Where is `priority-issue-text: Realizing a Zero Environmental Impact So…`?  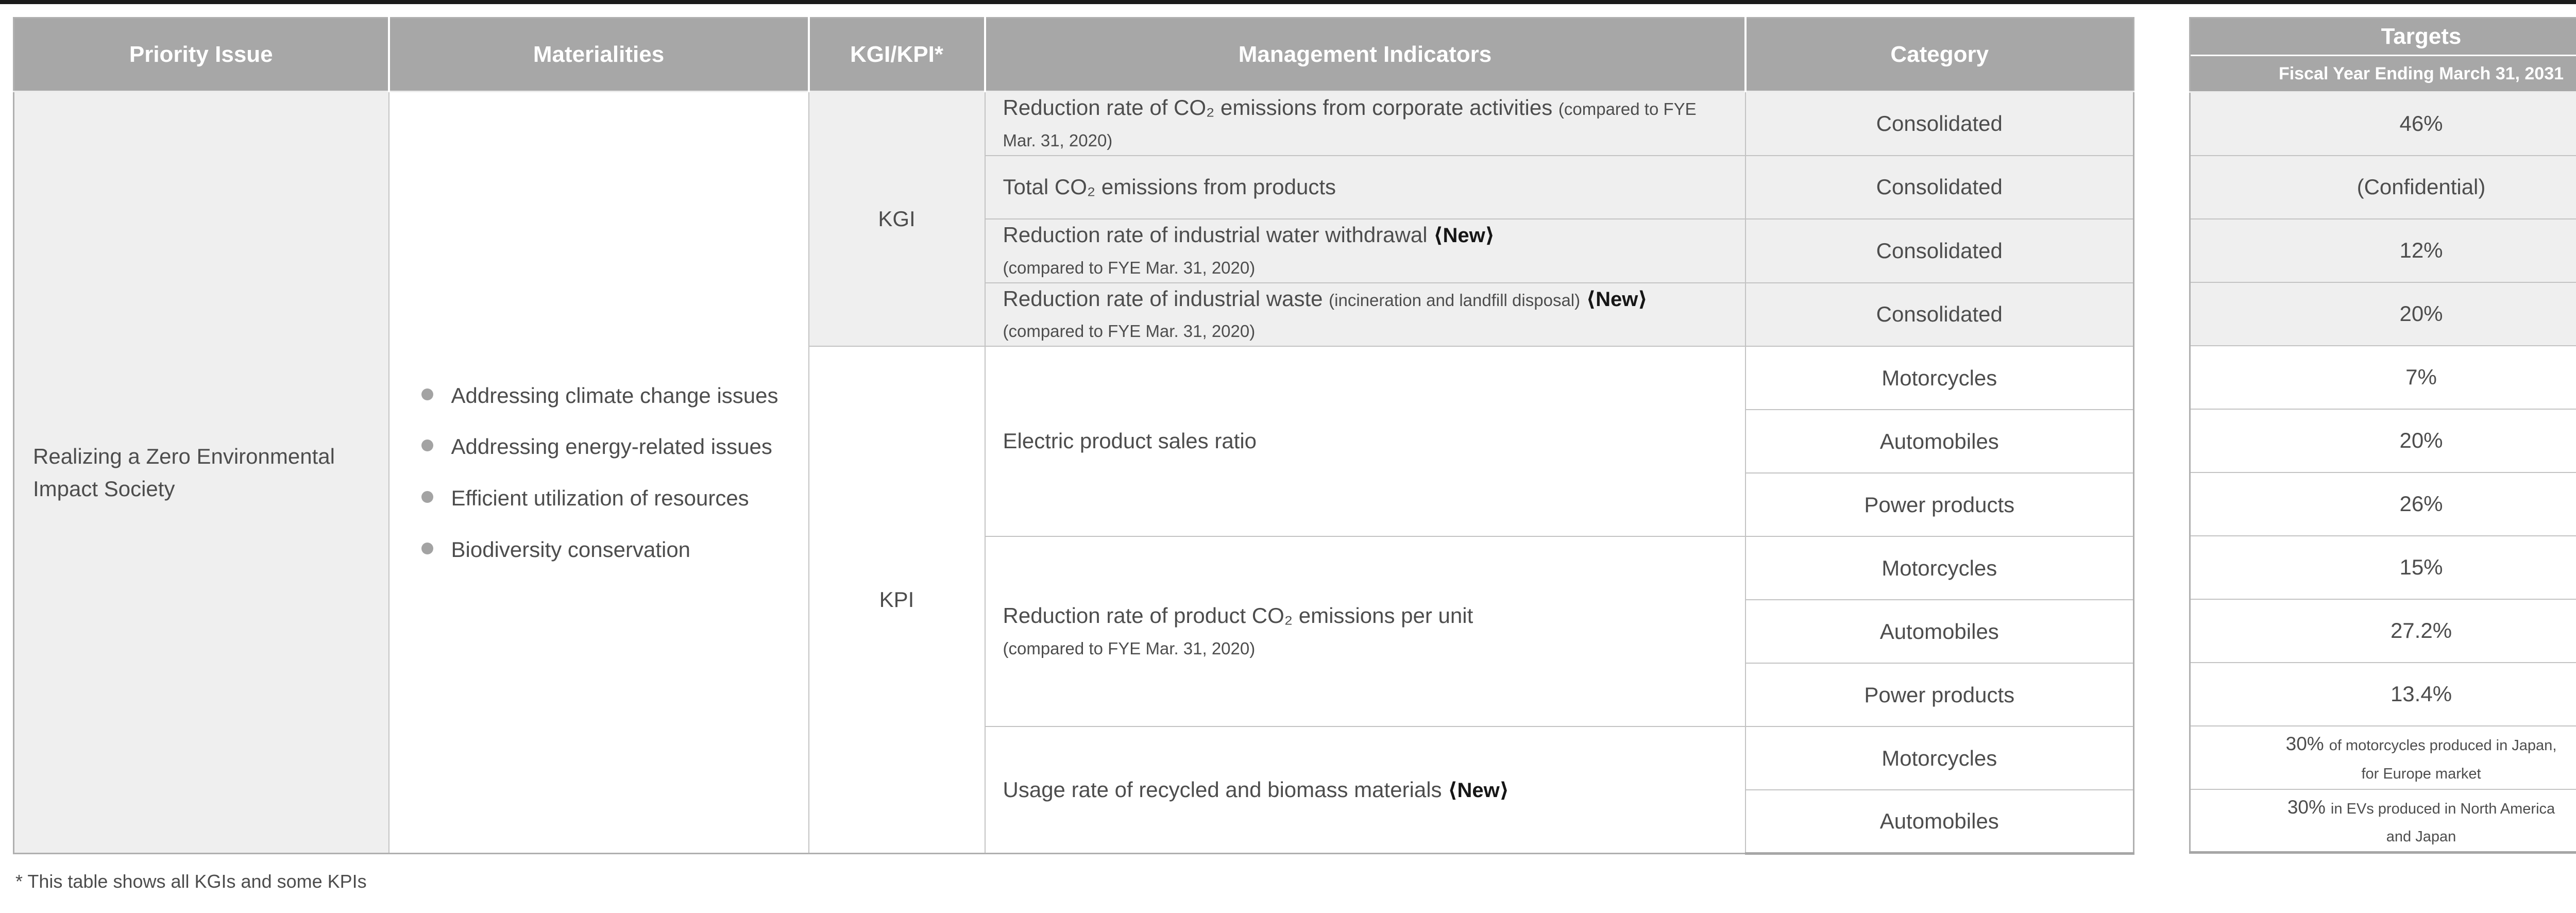
priority-issue-text: Realizing a Zero Environmental Impact So… is located at coordinates (184, 472).